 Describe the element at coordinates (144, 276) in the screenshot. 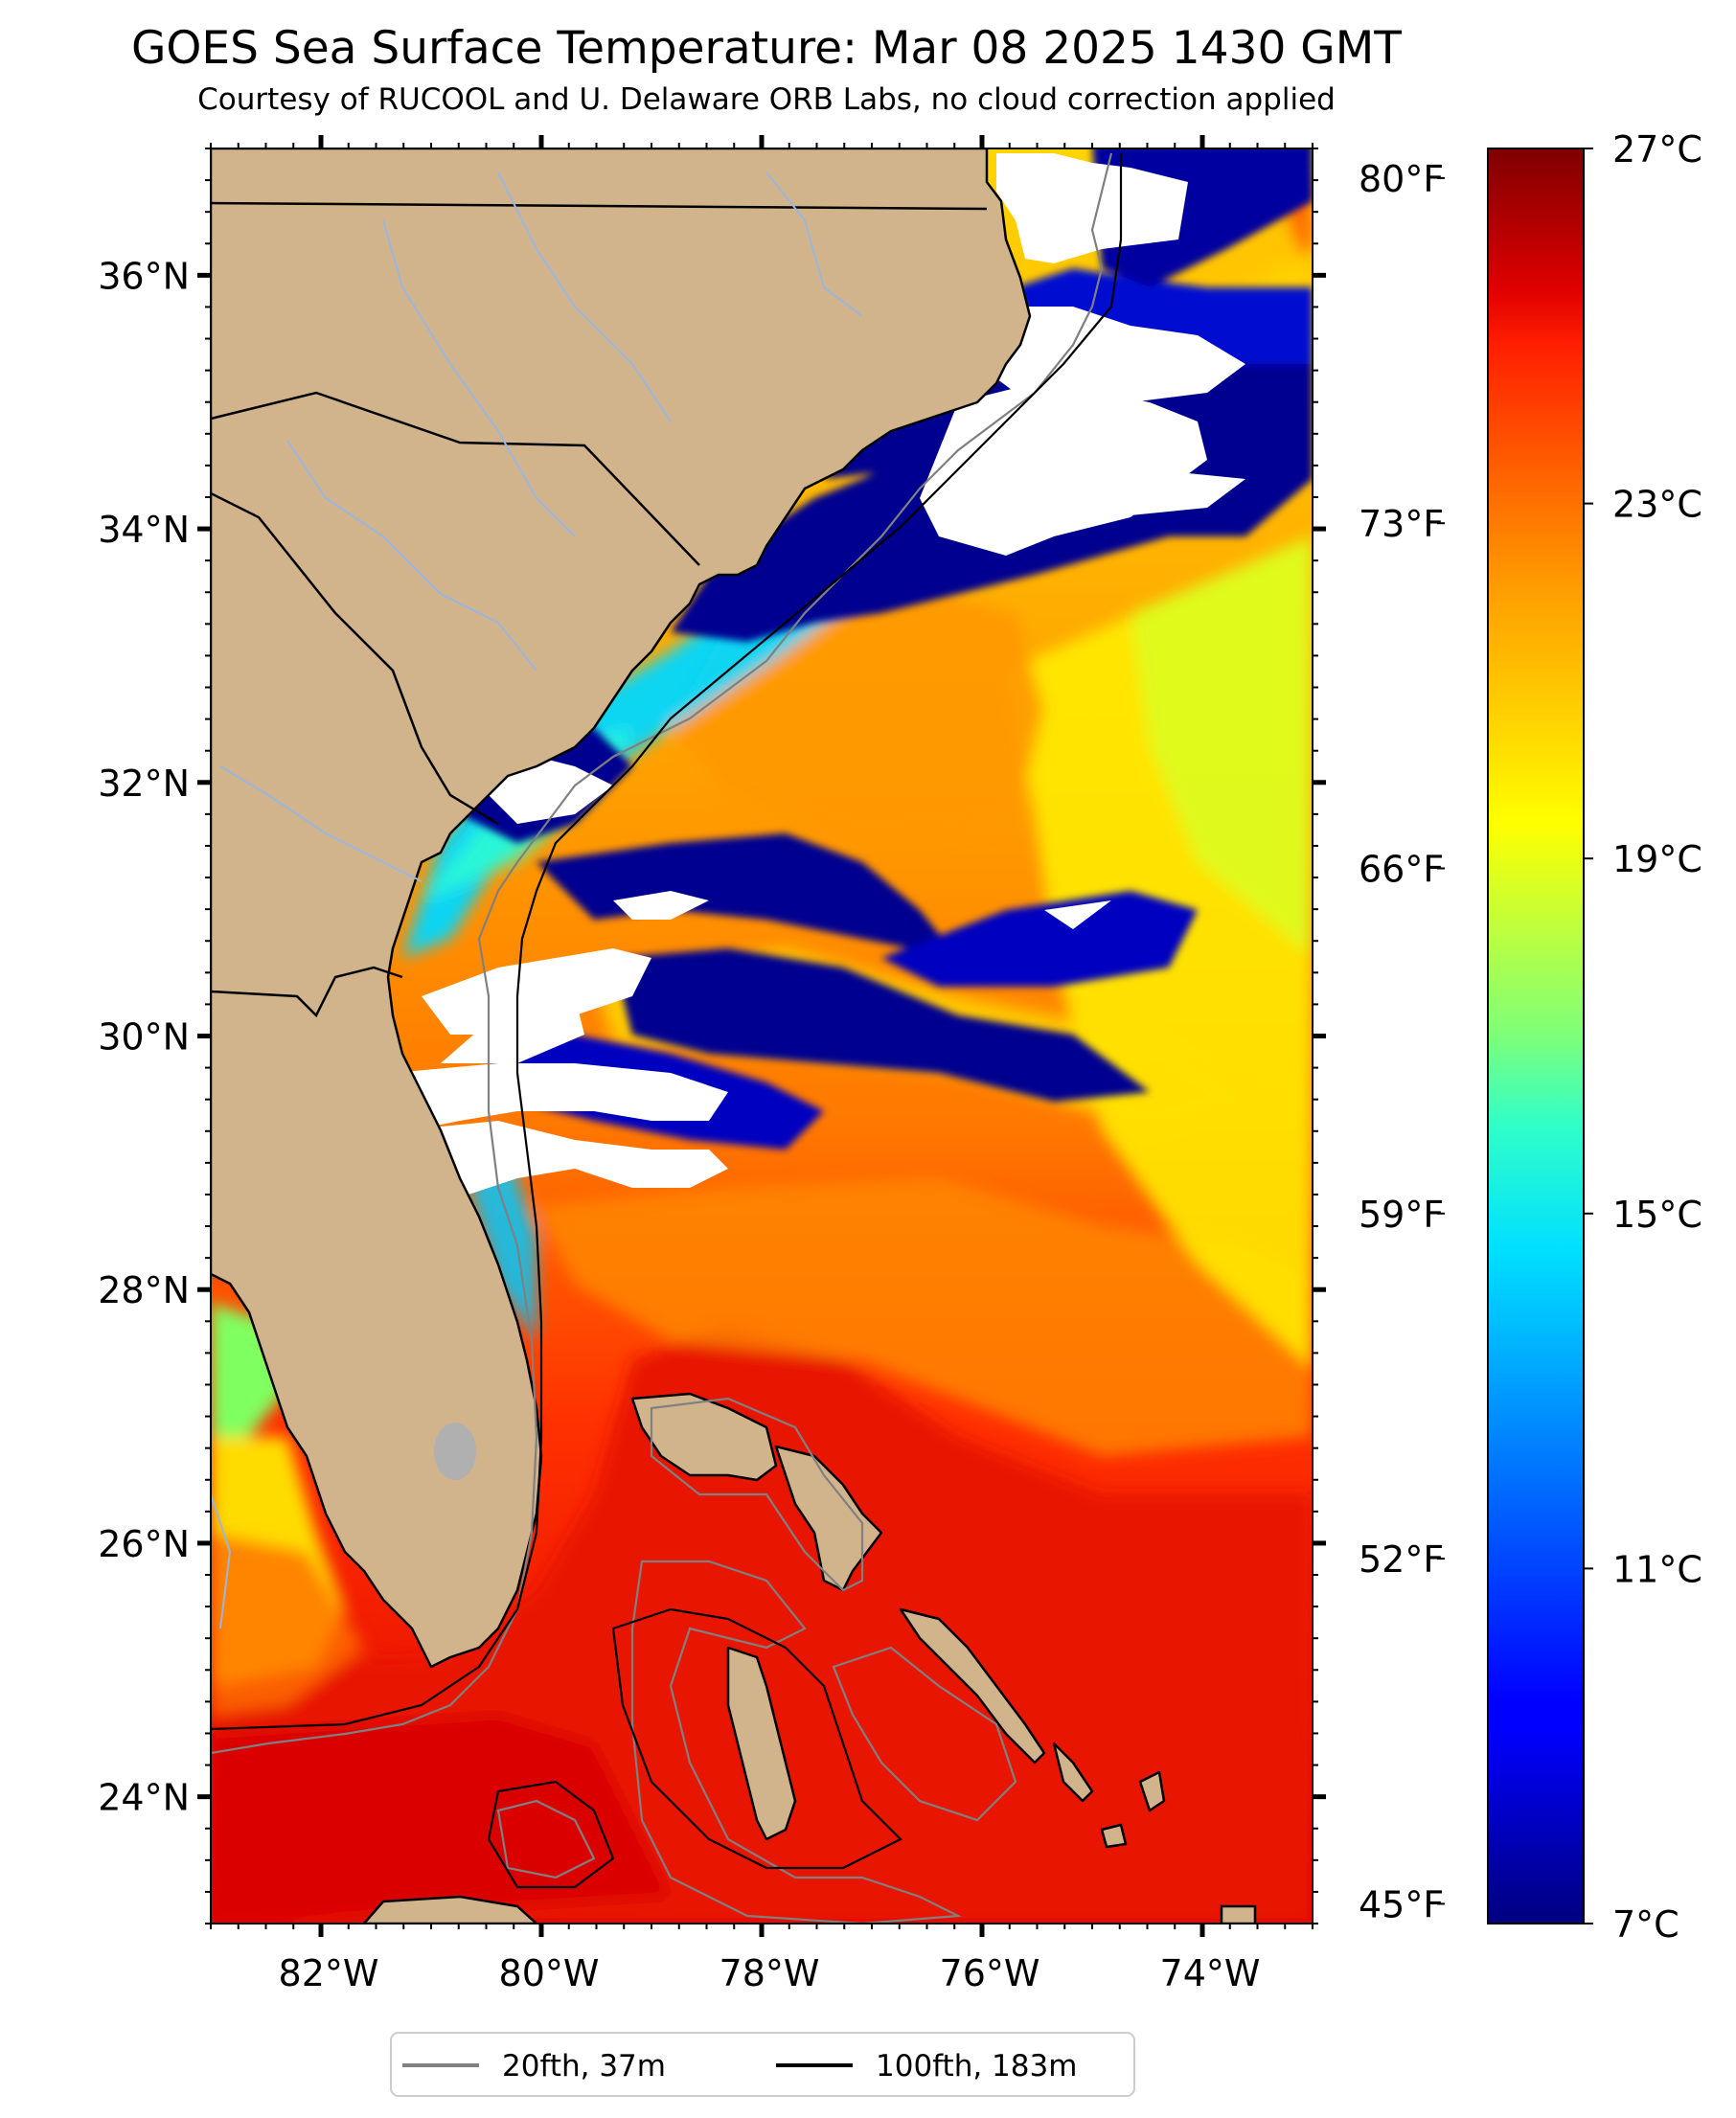

I see `lat-label: 36°N` at that location.